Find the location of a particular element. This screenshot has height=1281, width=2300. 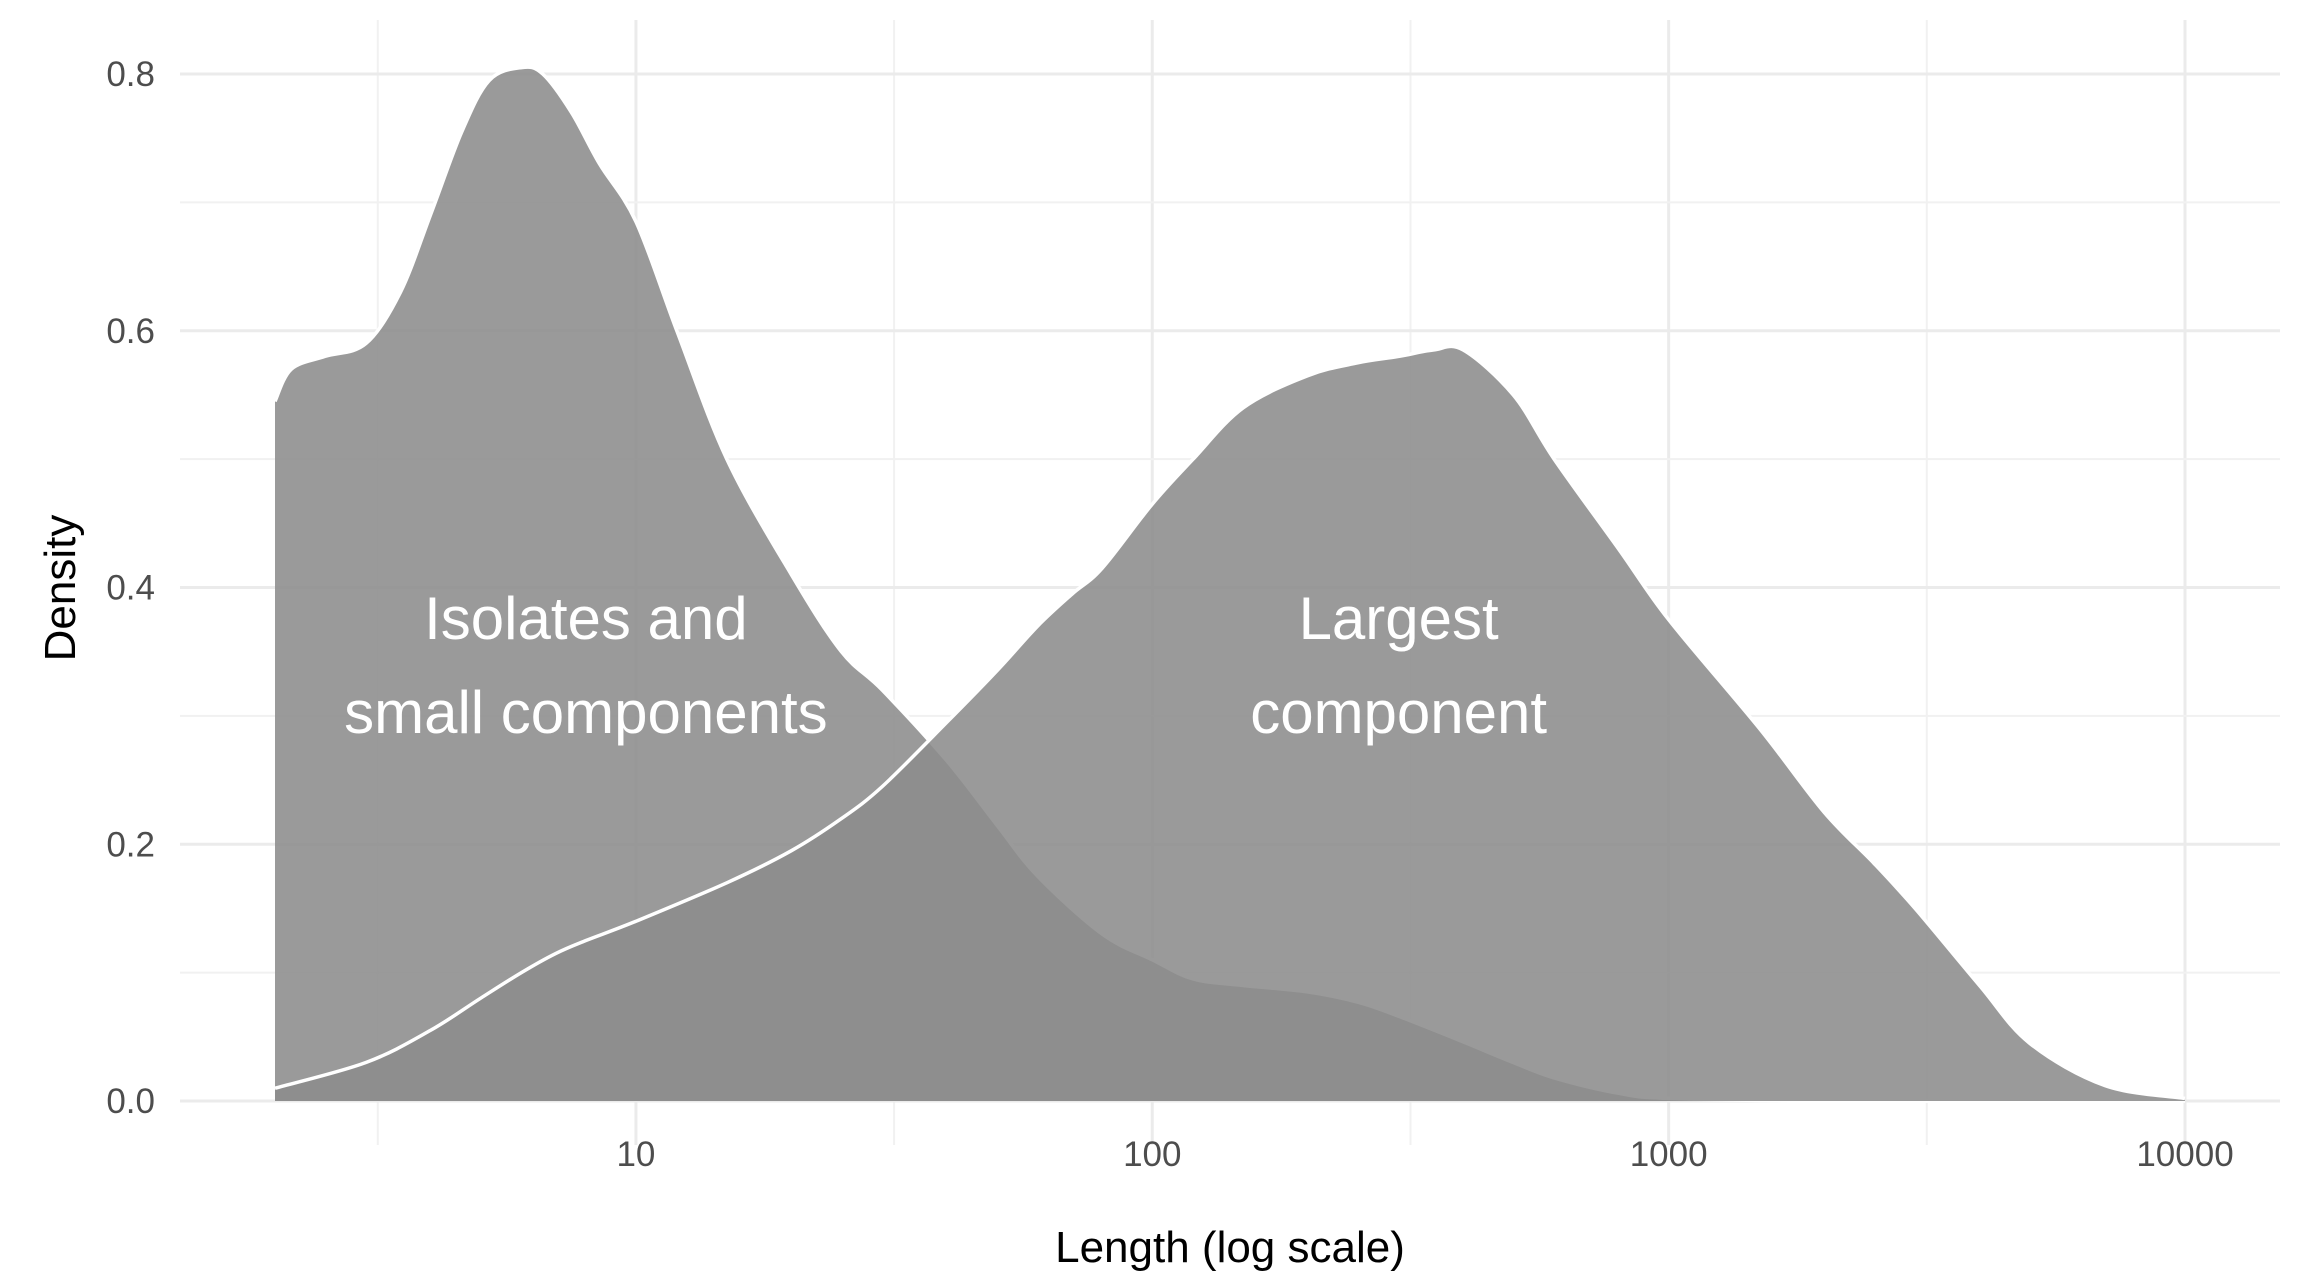

y-tick-label: 0.8 is located at coordinates (130, 74).